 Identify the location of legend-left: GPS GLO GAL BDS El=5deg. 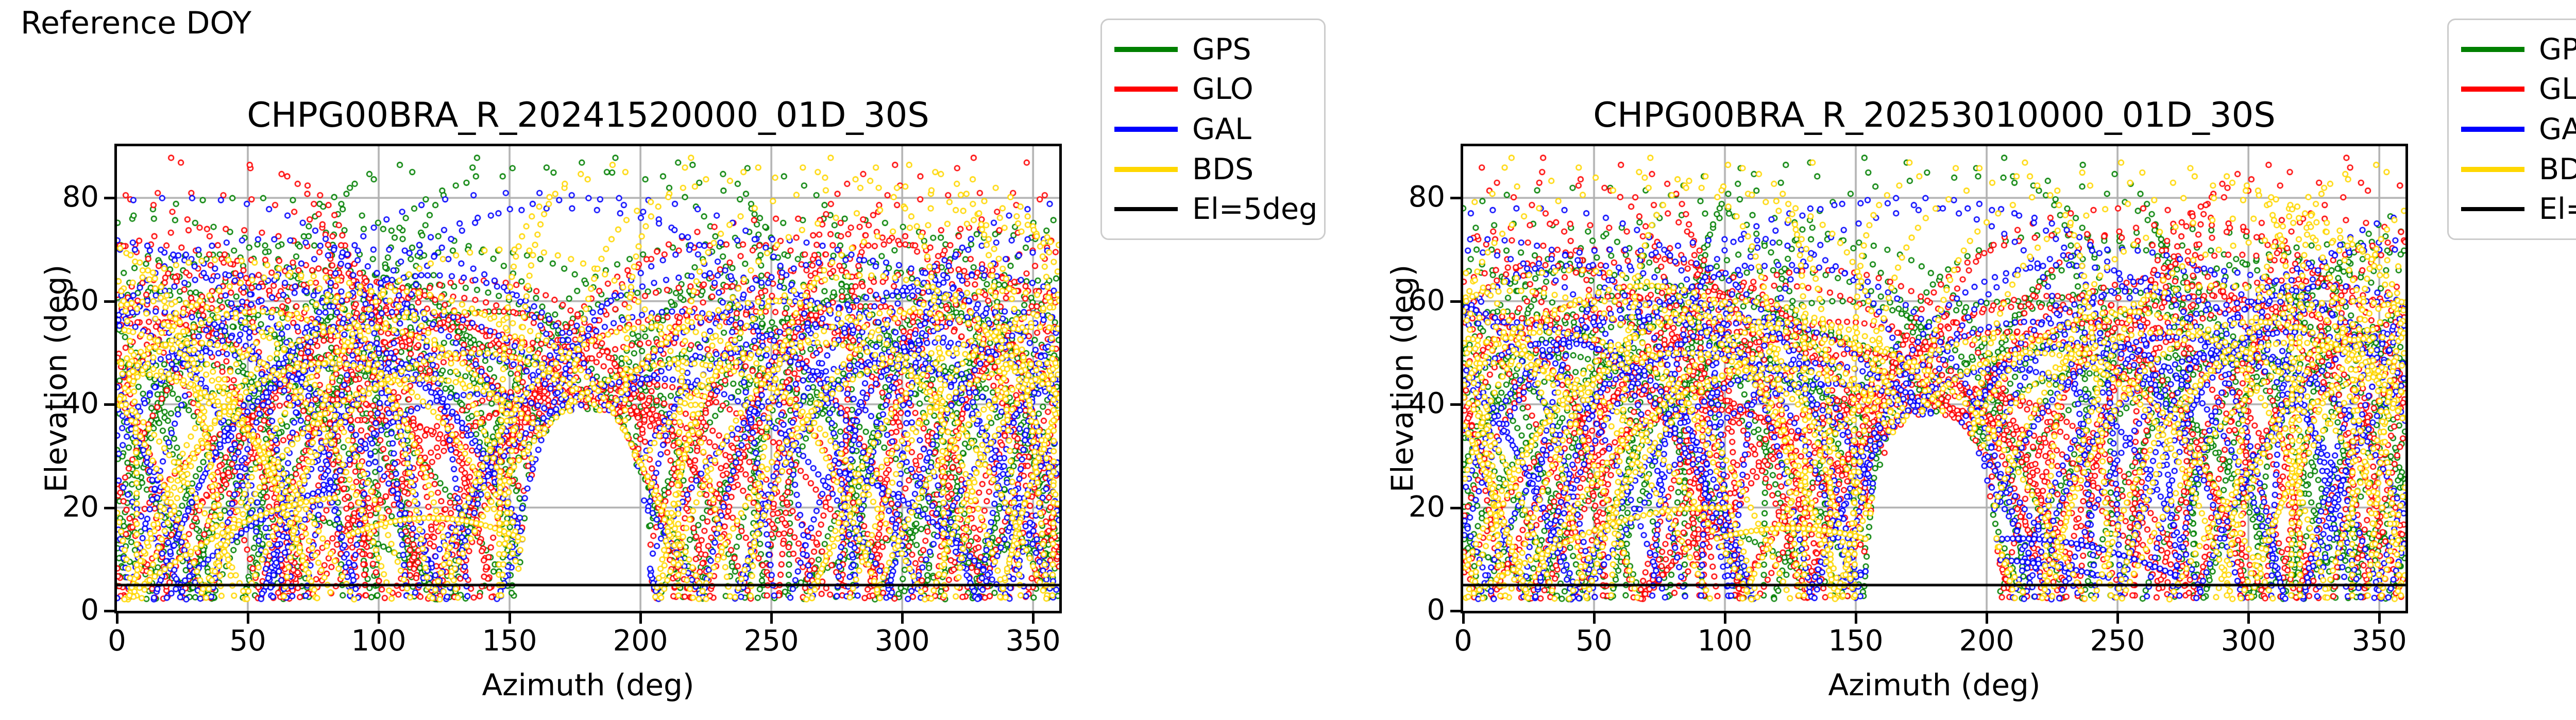
(1213, 129).